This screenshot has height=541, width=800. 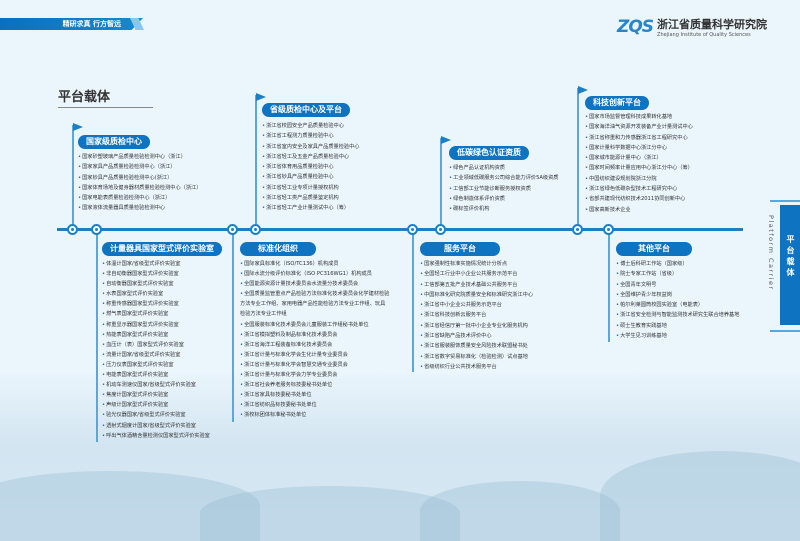 What do you see at coordinates (315, 365) in the screenshot?
I see `list-item: 浙江省计量与标准化学会智慧交通专业委员会` at bounding box center [315, 365].